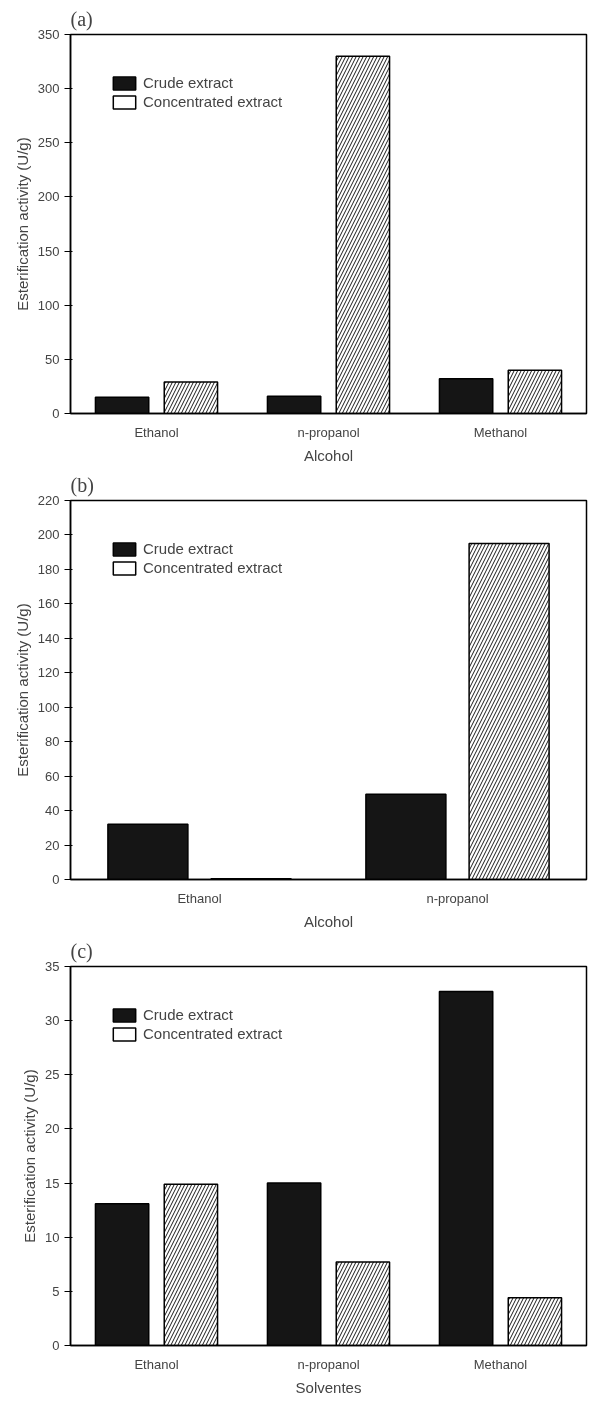  Describe the element at coordinates (48, 143) in the screenshot. I see `y-tick-label: 250` at that location.